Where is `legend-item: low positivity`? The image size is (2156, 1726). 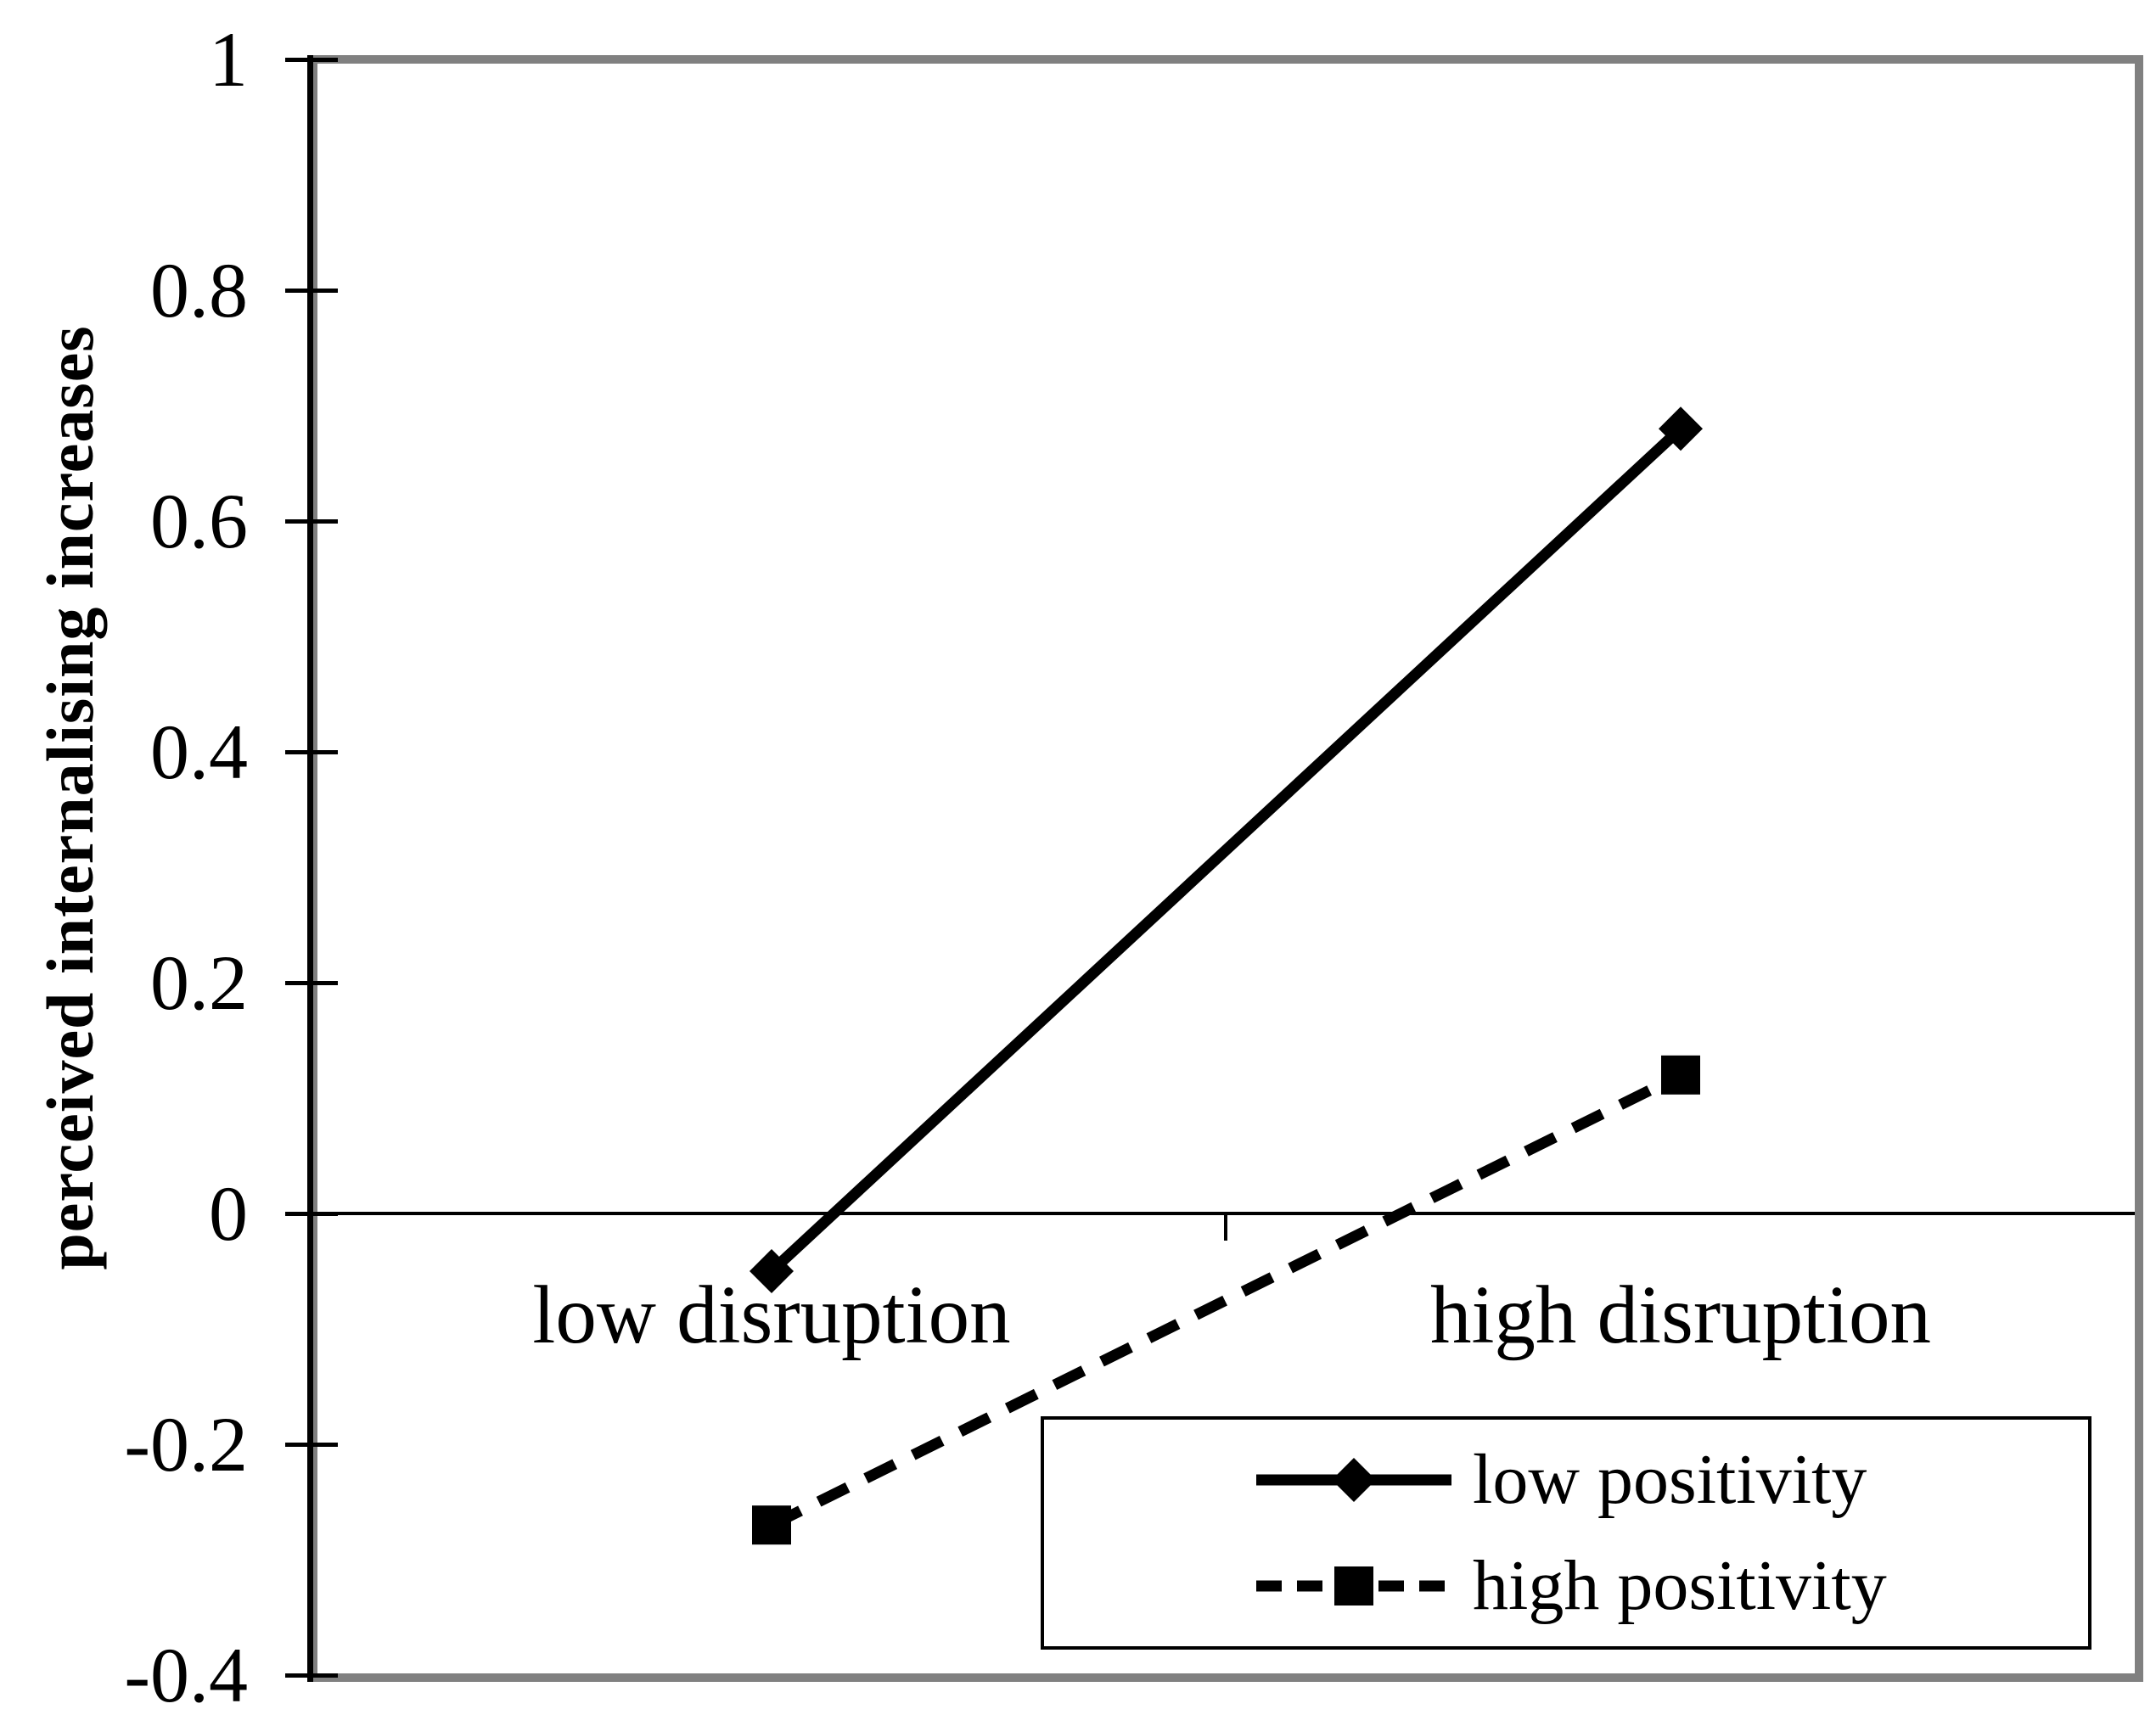 legend-item: low positivity is located at coordinates (1672, 1479).